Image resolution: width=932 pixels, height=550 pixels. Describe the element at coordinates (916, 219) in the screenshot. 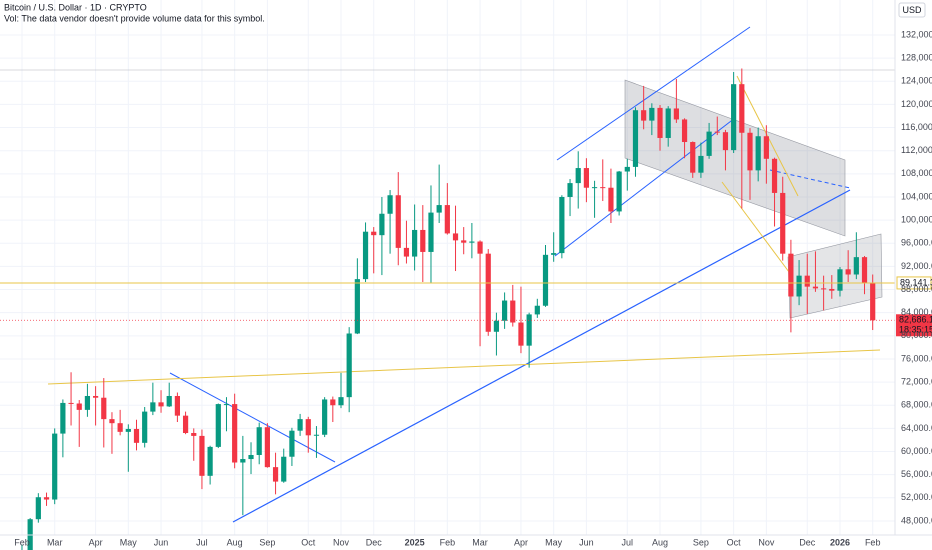

I see `y-tick-label: 100,000.00` at that location.